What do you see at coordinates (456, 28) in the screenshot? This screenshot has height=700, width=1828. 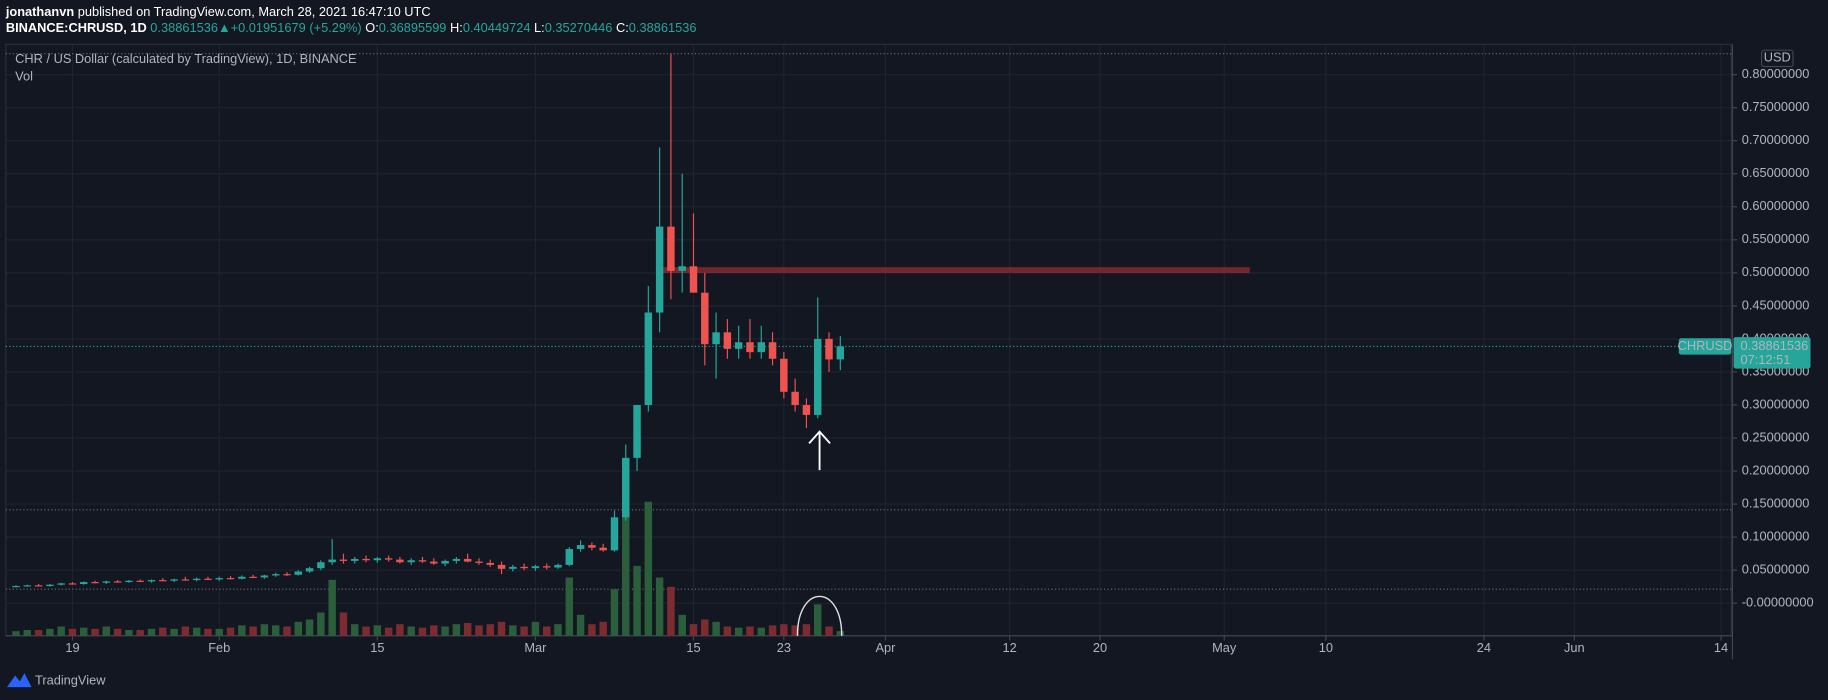 I see `high-label: H:` at bounding box center [456, 28].